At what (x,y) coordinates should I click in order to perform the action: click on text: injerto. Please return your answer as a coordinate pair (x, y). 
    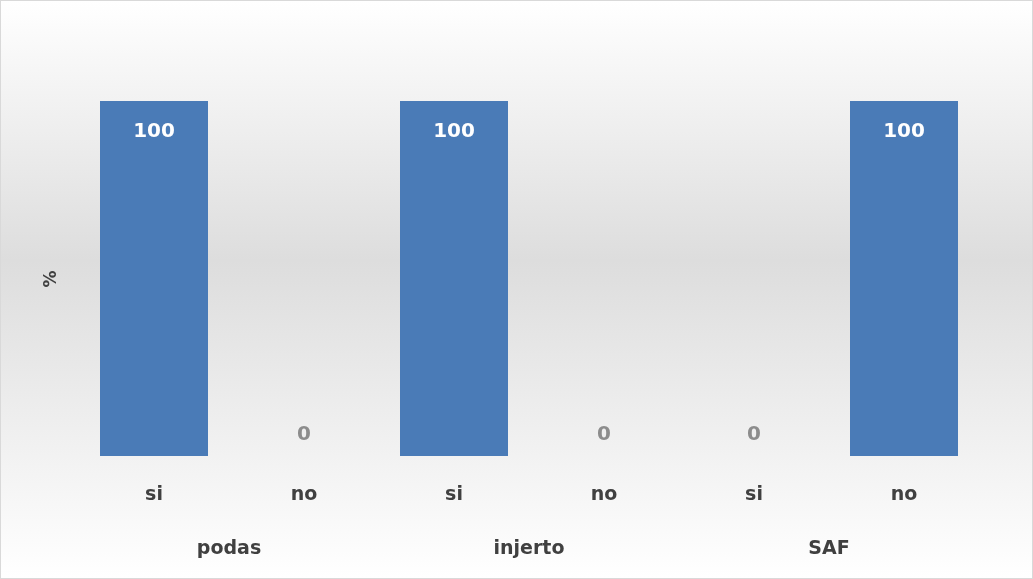
    Looking at the image, I should click on (529, 547).